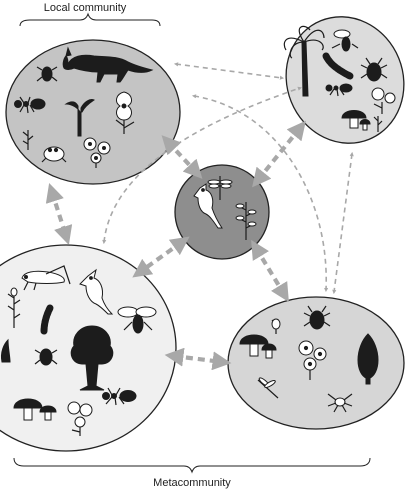 This screenshot has height=492, width=410. I want to click on frigatebird-icon, so click(79, 118).